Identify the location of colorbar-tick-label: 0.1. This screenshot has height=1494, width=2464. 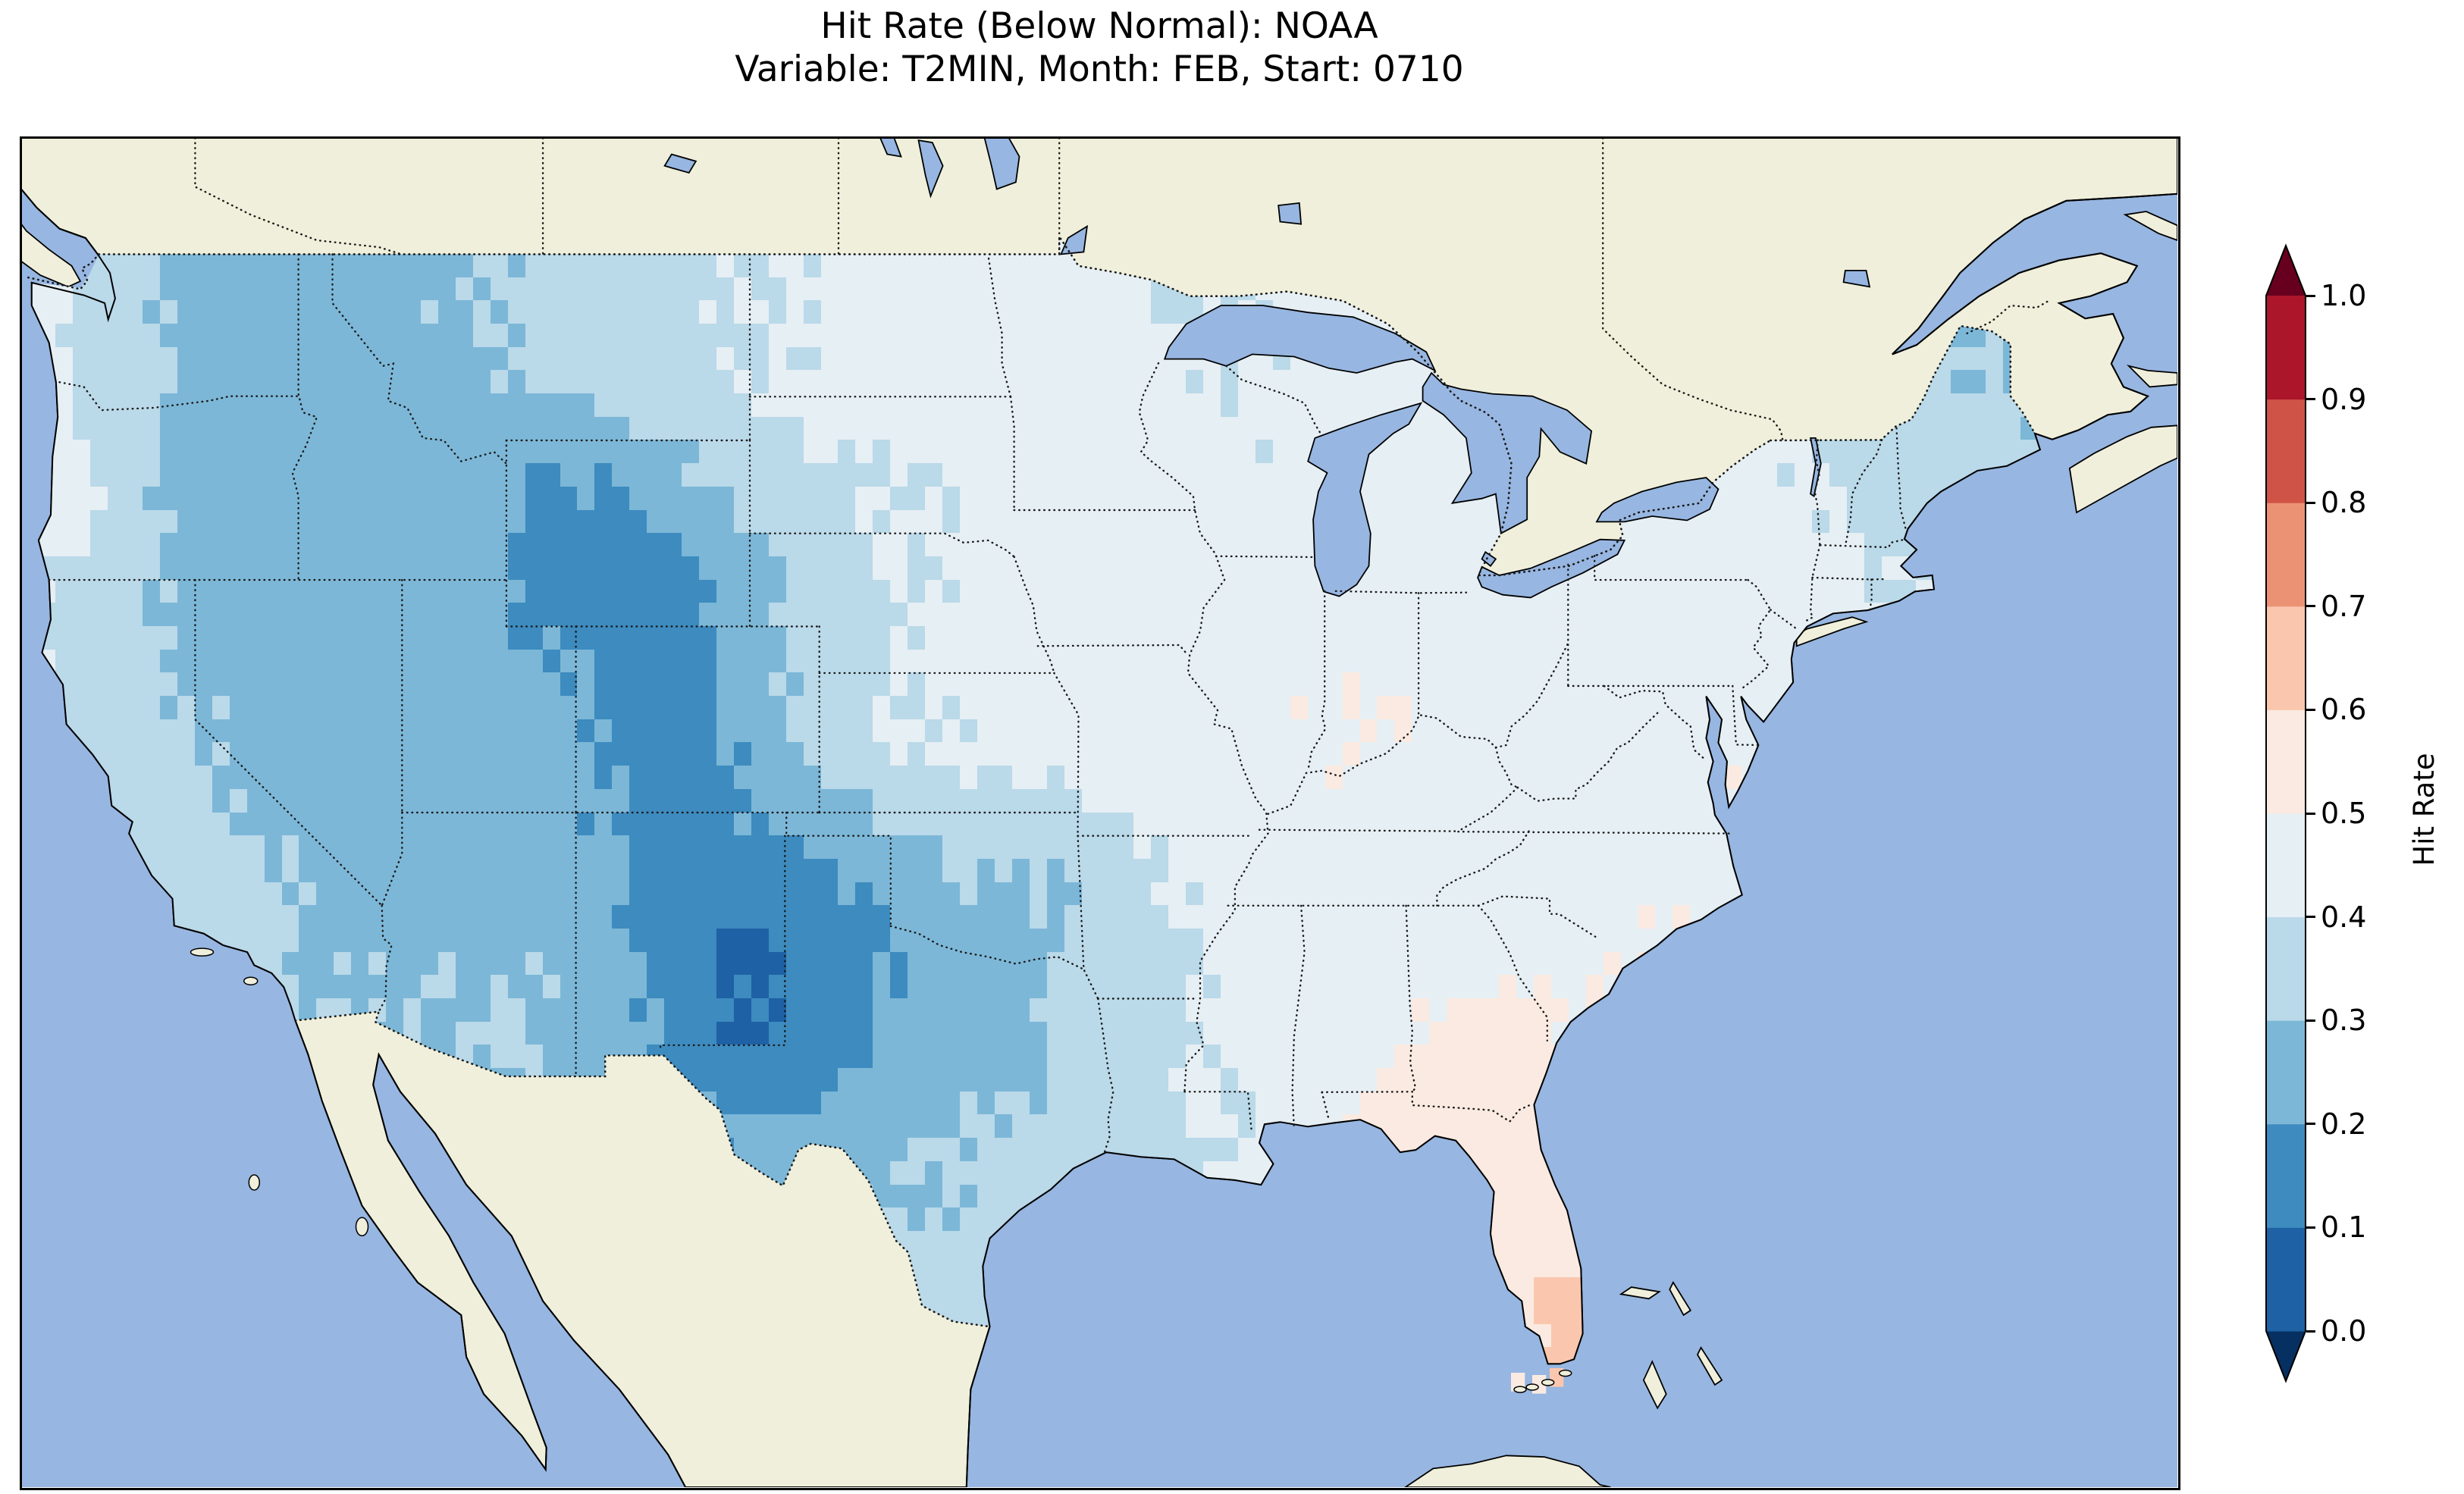
(2344, 1228).